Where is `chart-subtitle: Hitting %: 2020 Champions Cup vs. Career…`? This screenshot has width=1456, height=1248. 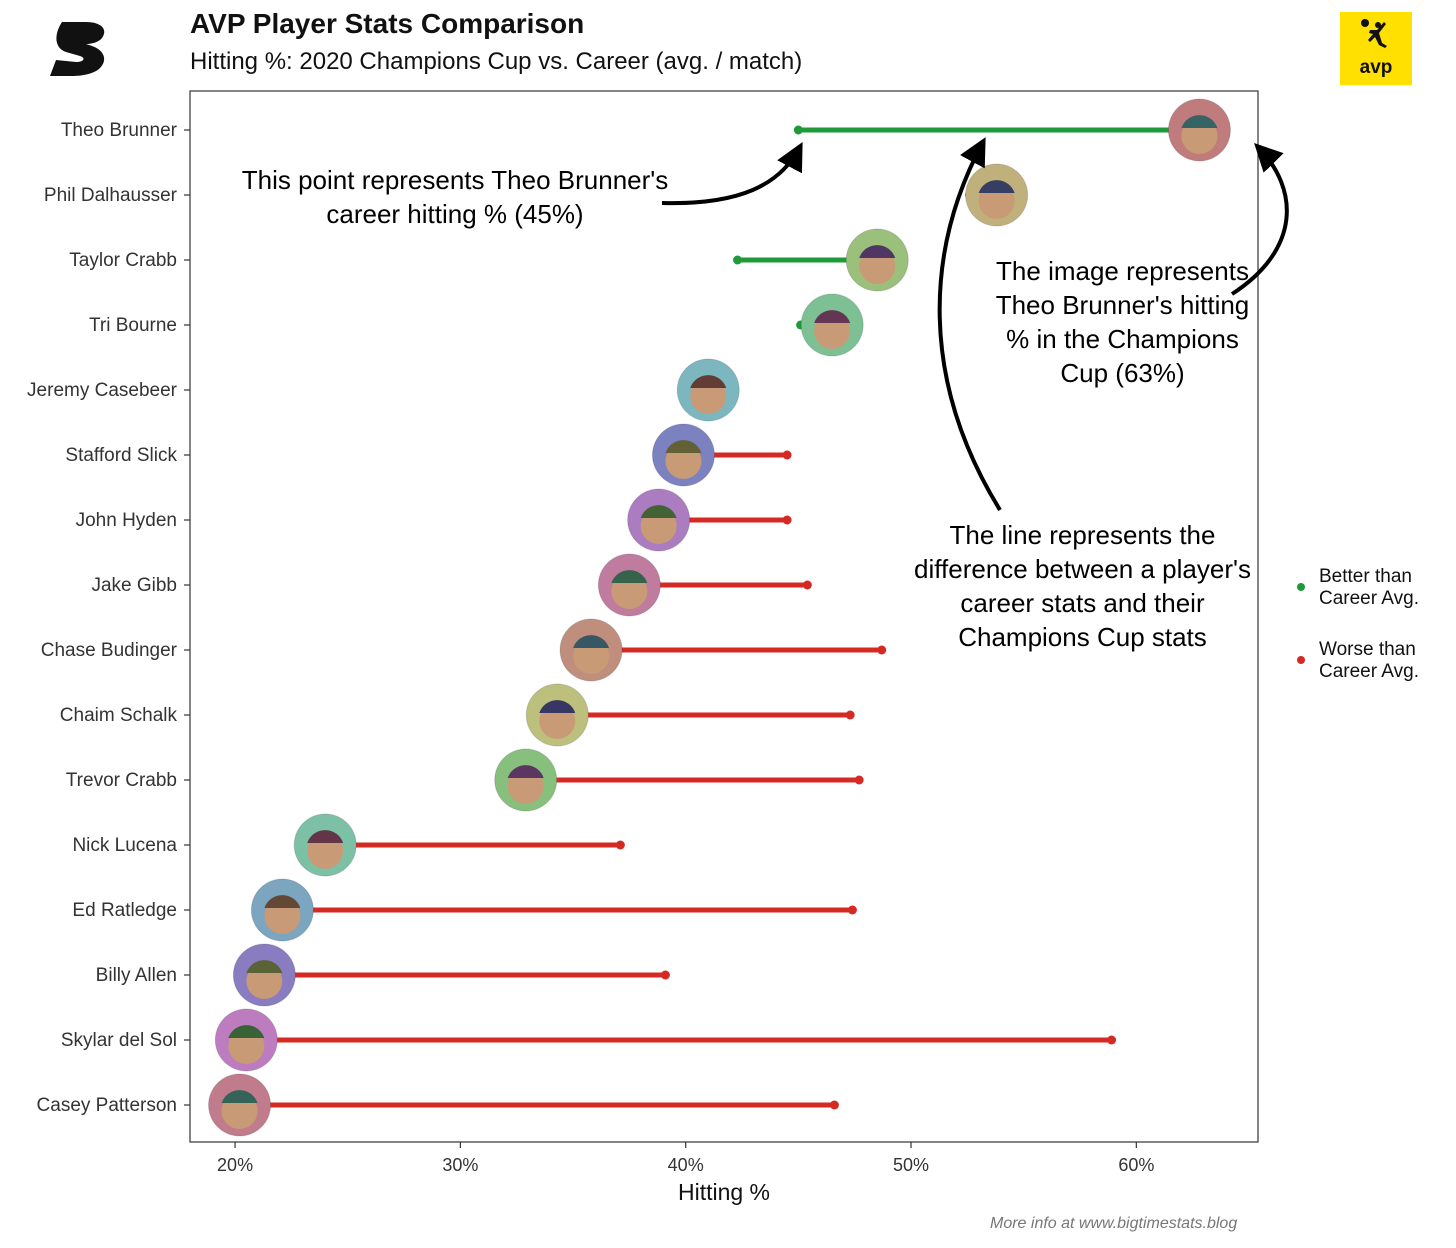 chart-subtitle: Hitting %: 2020 Champions Cup vs. Career… is located at coordinates (496, 61).